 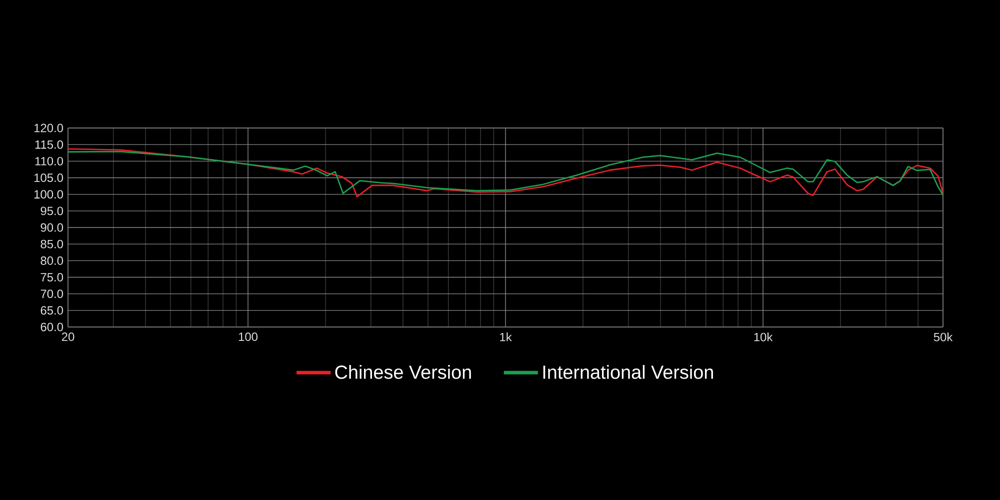 I want to click on y-tick-label: 70.0, so click(x=52, y=294).